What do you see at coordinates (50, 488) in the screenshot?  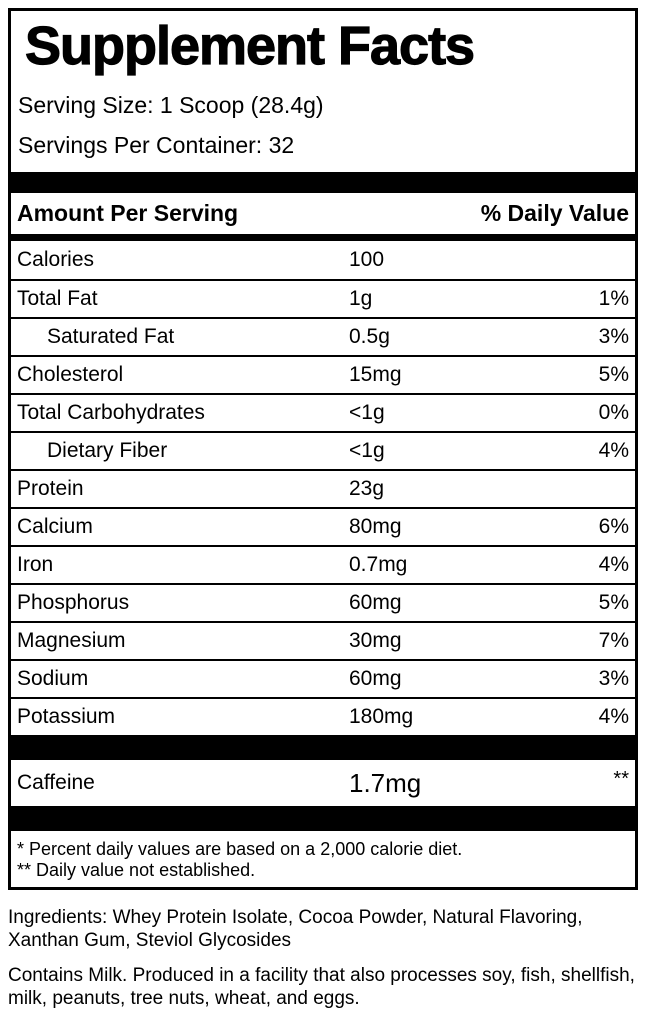 I see `nutrient-name: Protein` at bounding box center [50, 488].